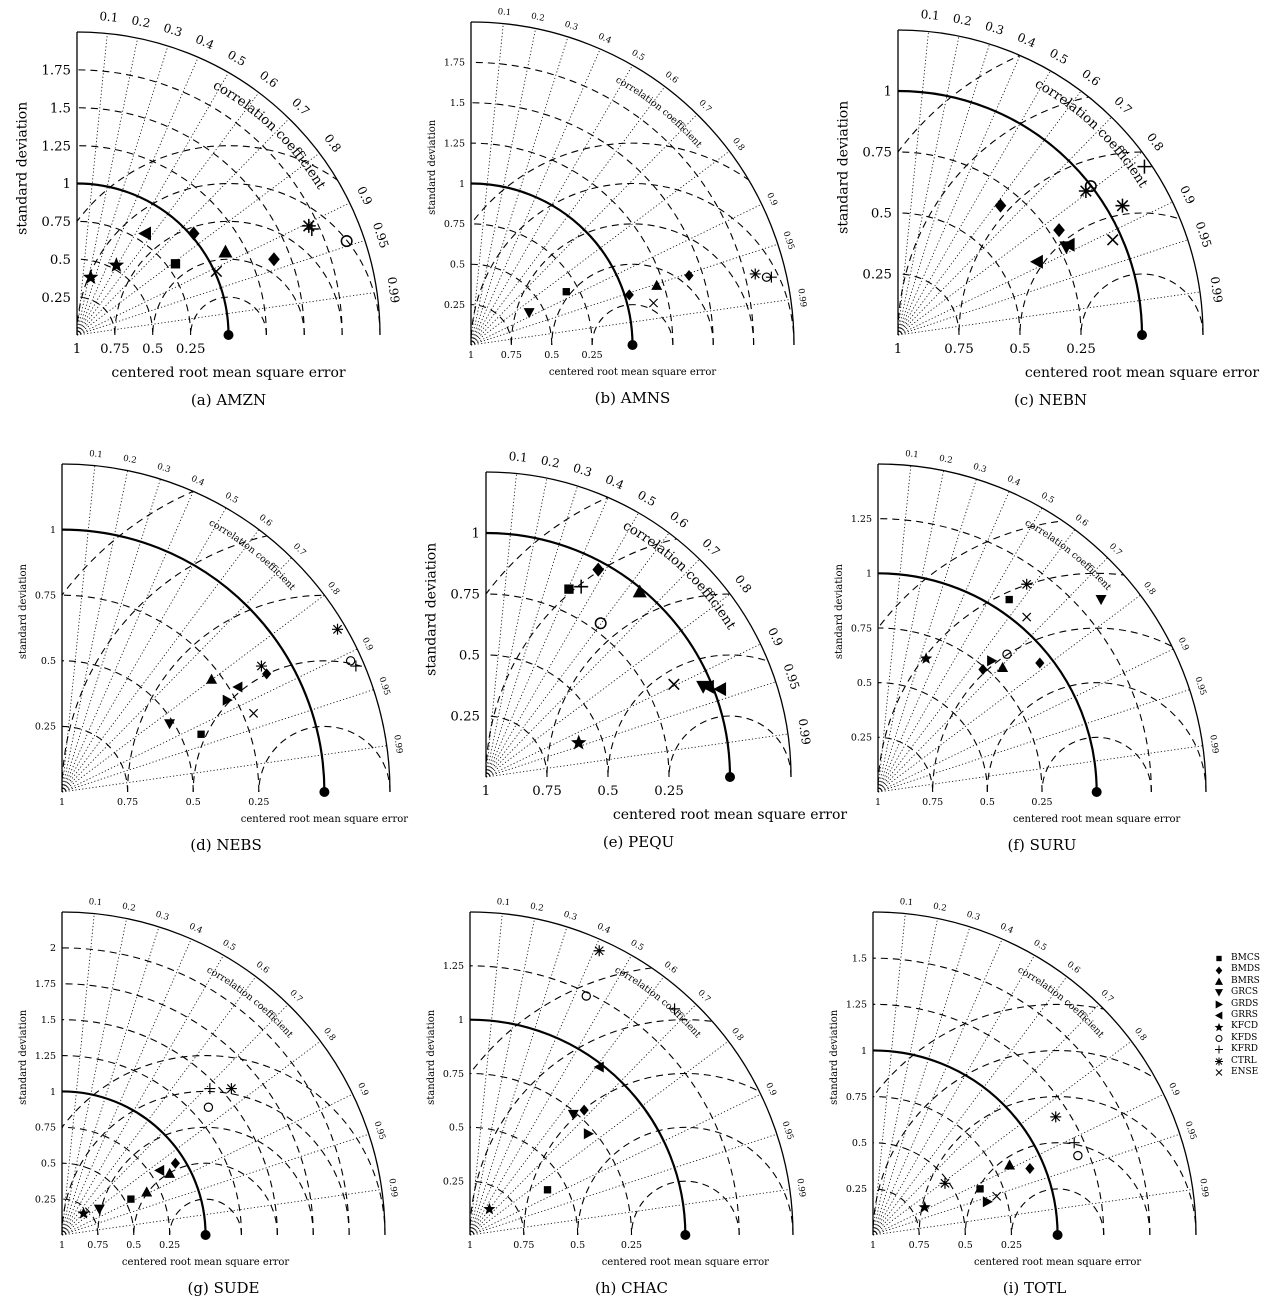  Describe the element at coordinates (1101, 600) in the screenshot. I see `data-point-grcs` at that location.